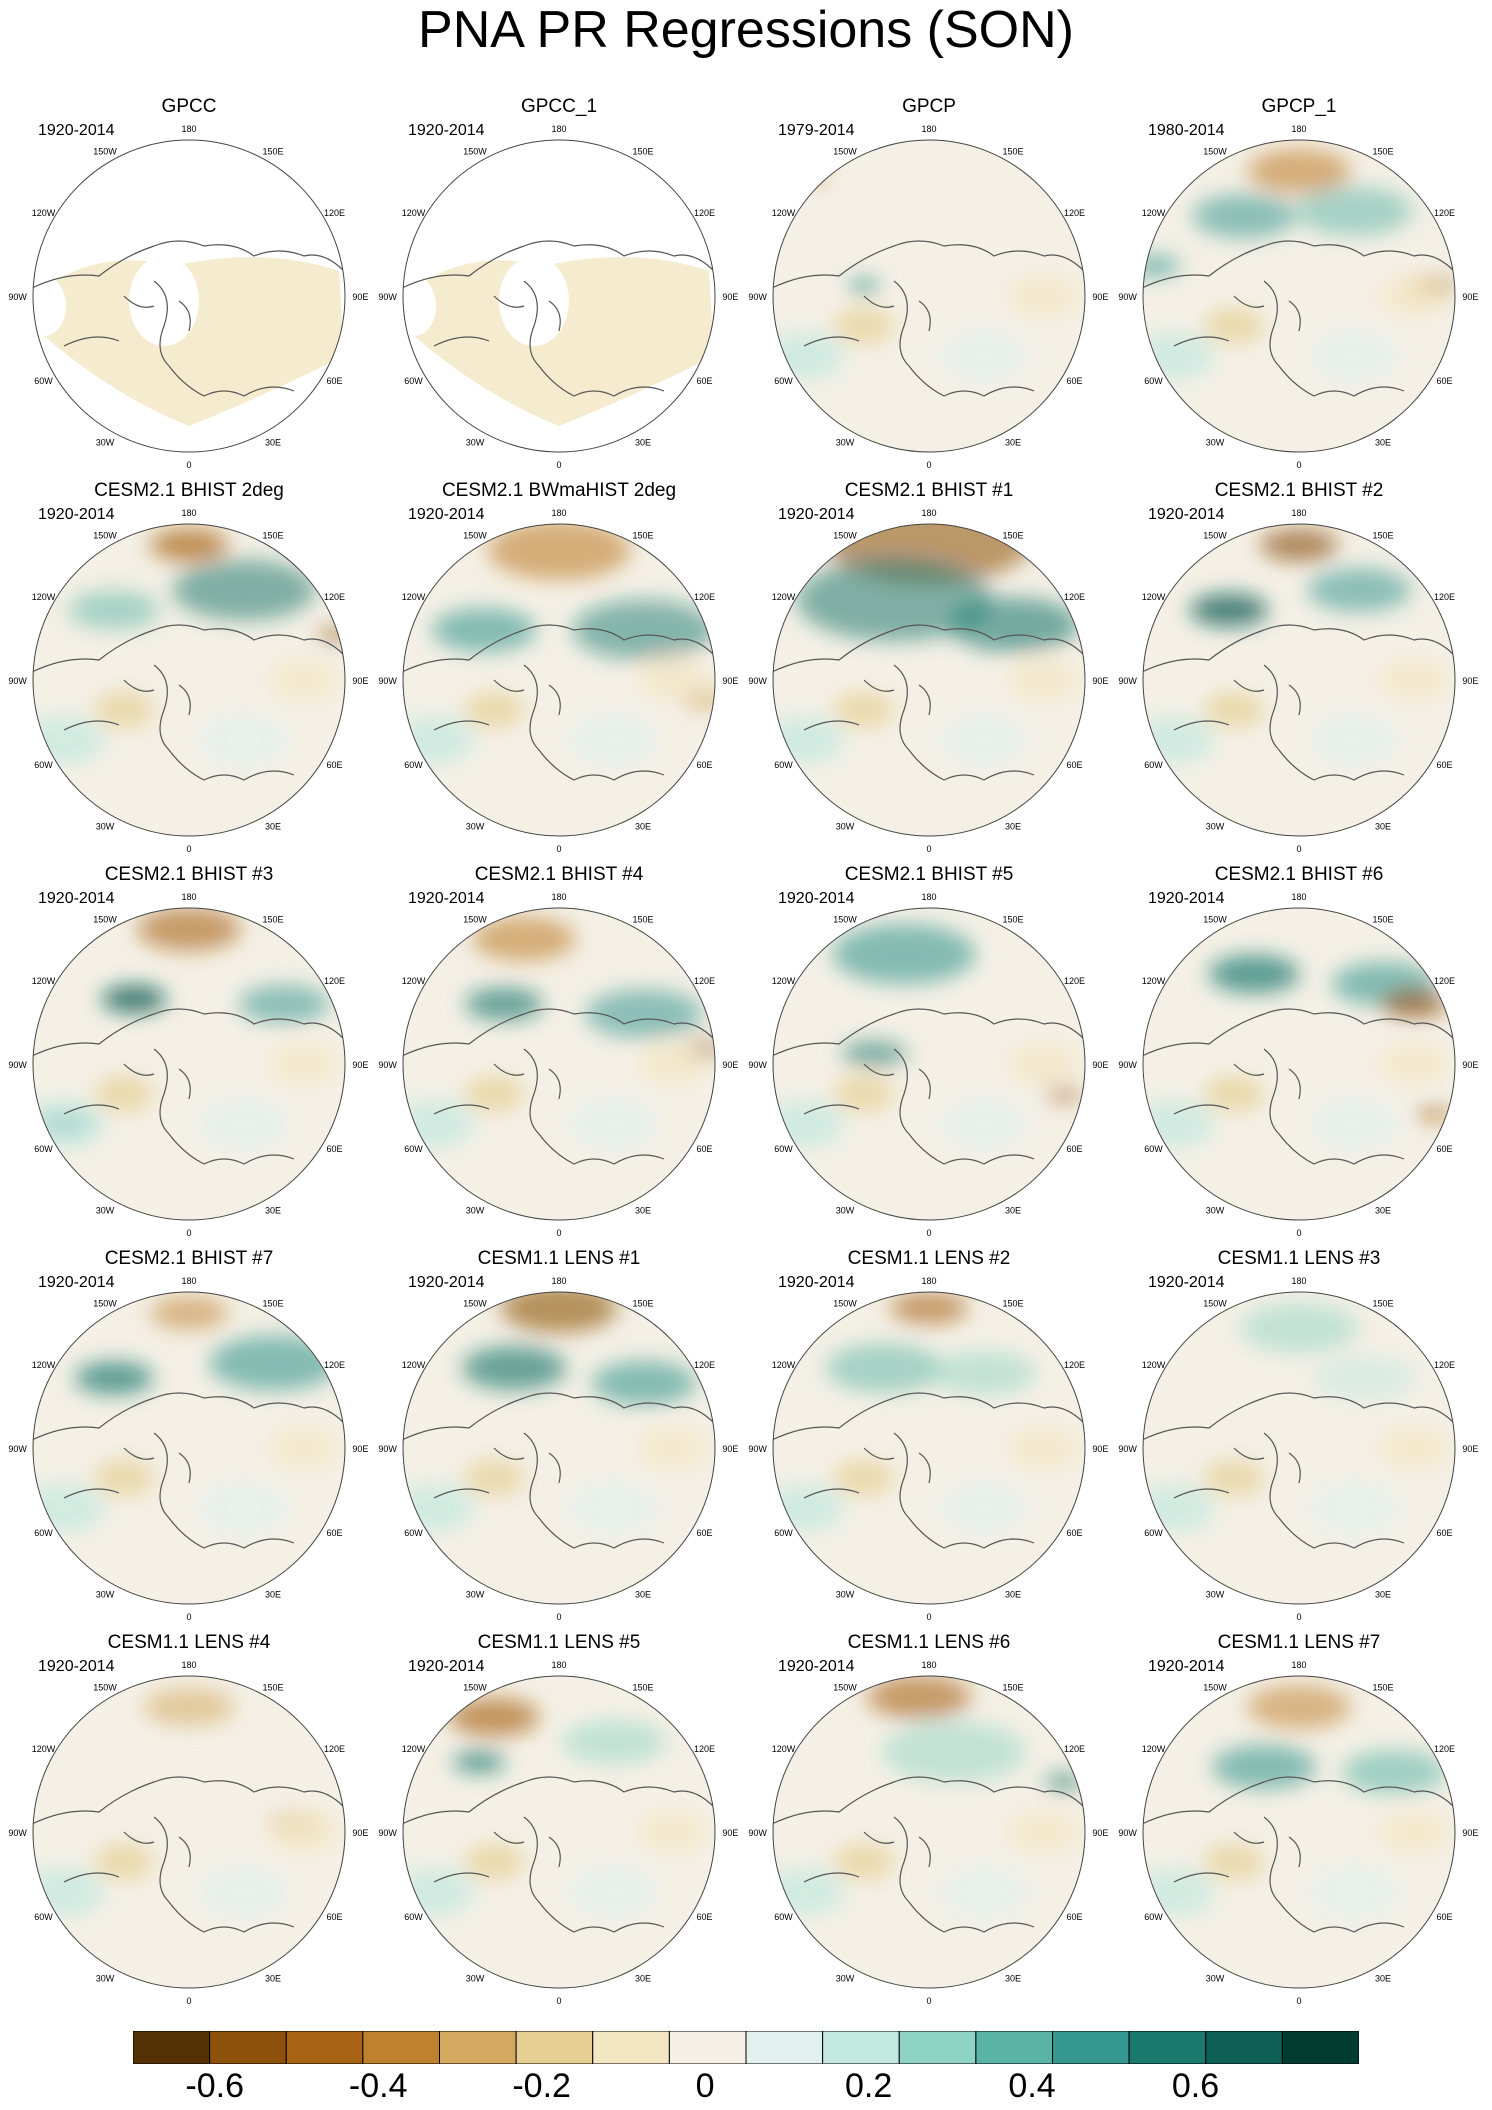 This screenshot has height=2110, width=1492. What do you see at coordinates (929, 1258) in the screenshot?
I see `panel-title: CESM1.1 LENS #2` at bounding box center [929, 1258].